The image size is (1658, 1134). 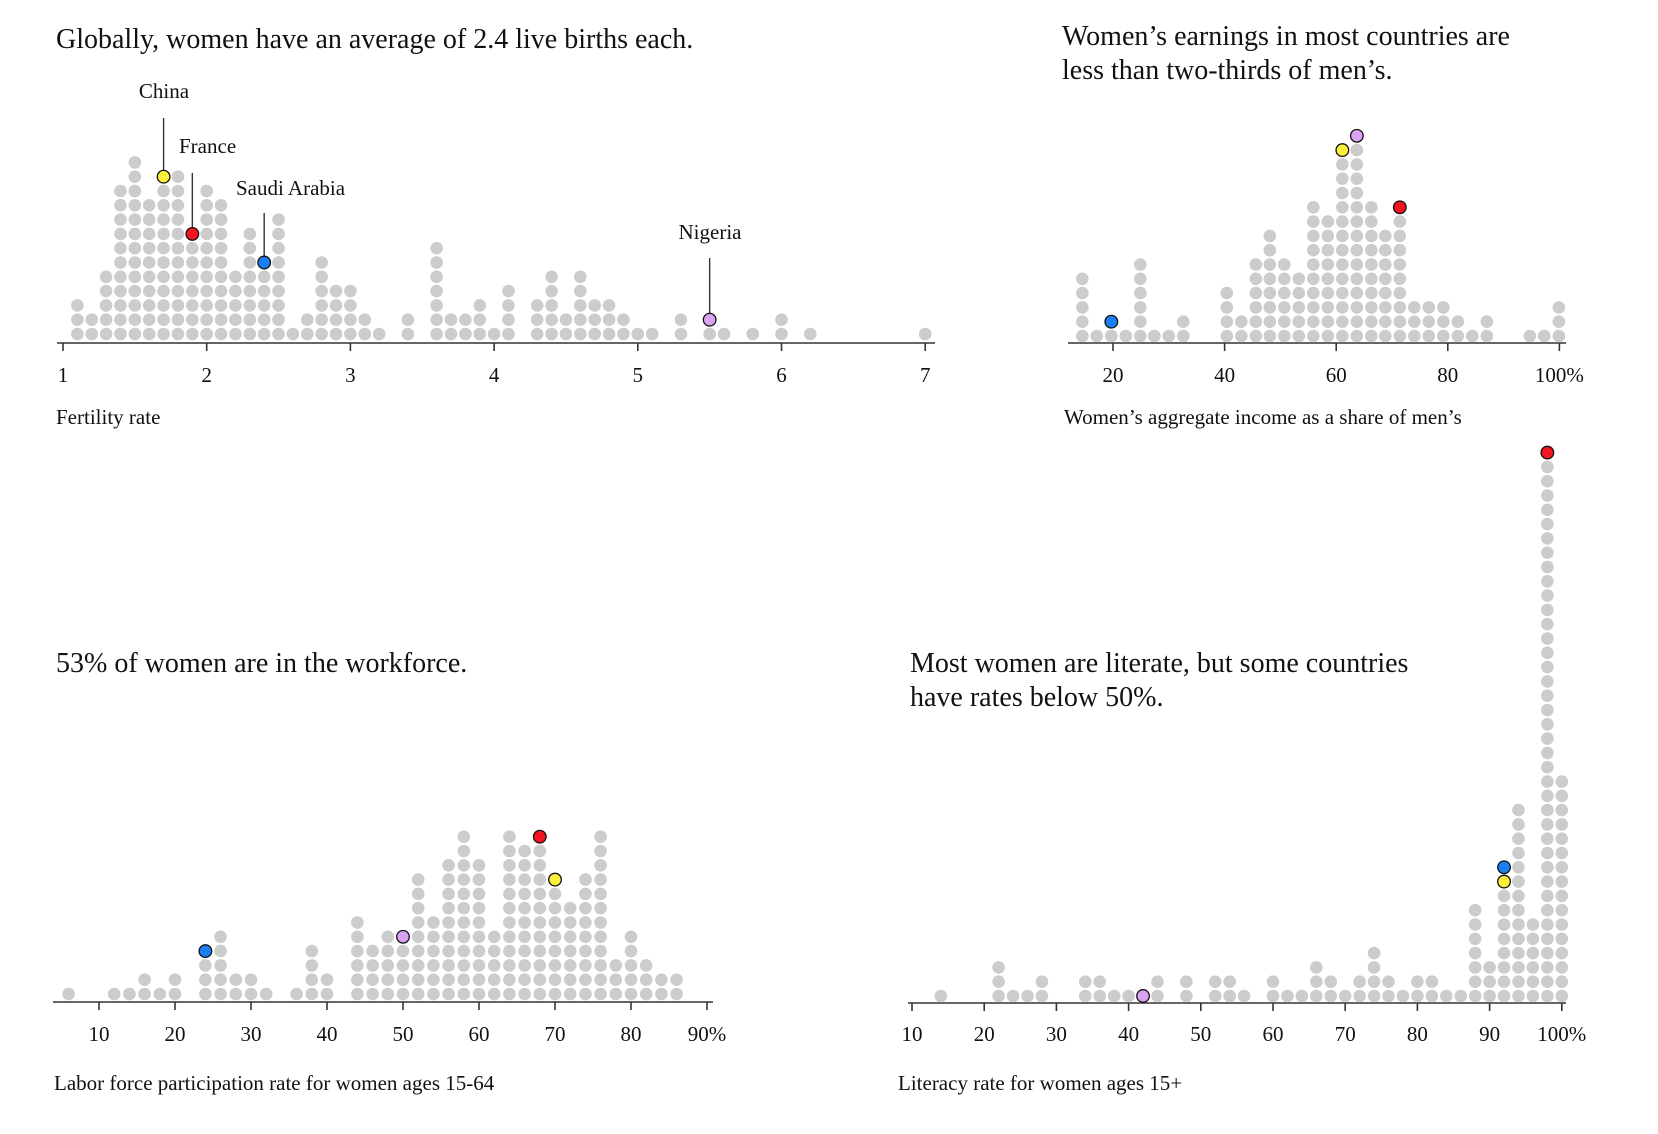 What do you see at coordinates (108, 417) in the screenshot?
I see `x-axis-label: Fertility rate` at bounding box center [108, 417].